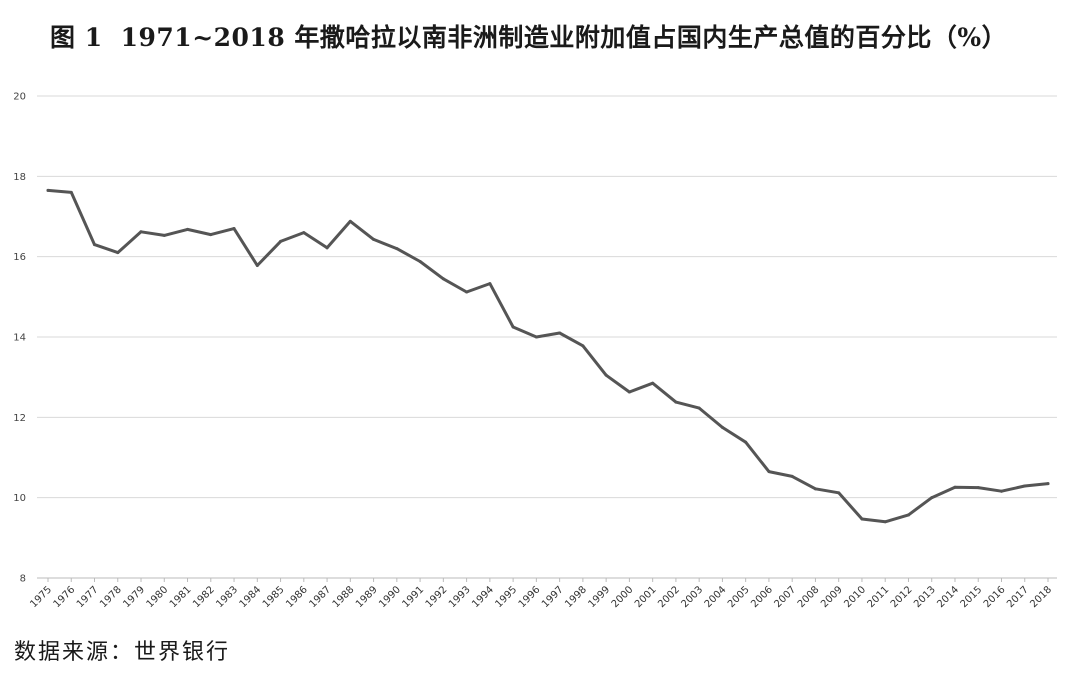 Image resolution: width=1080 pixels, height=685 pixels. I want to click on x-tick-label: 1992, so click(437, 597).